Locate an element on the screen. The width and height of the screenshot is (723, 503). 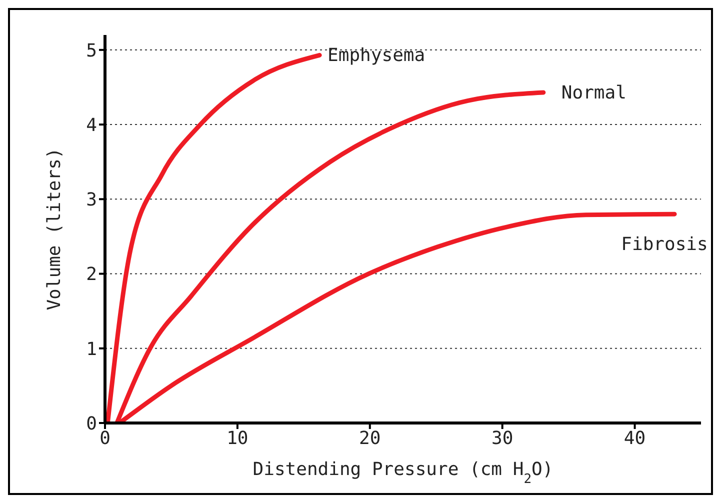
y-axis-title: Volume (liters) is located at coordinates (54, 229).